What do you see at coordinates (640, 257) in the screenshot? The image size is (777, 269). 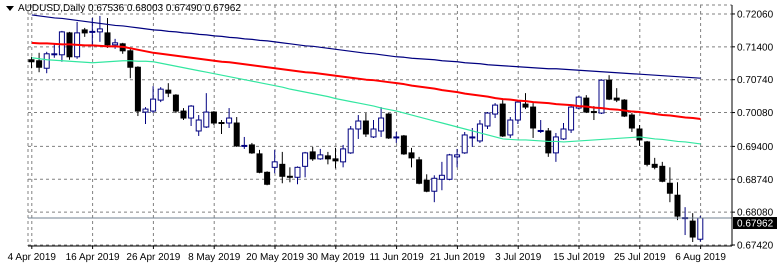 I see `x-tick-label: 25 Jul 2019` at bounding box center [640, 257].